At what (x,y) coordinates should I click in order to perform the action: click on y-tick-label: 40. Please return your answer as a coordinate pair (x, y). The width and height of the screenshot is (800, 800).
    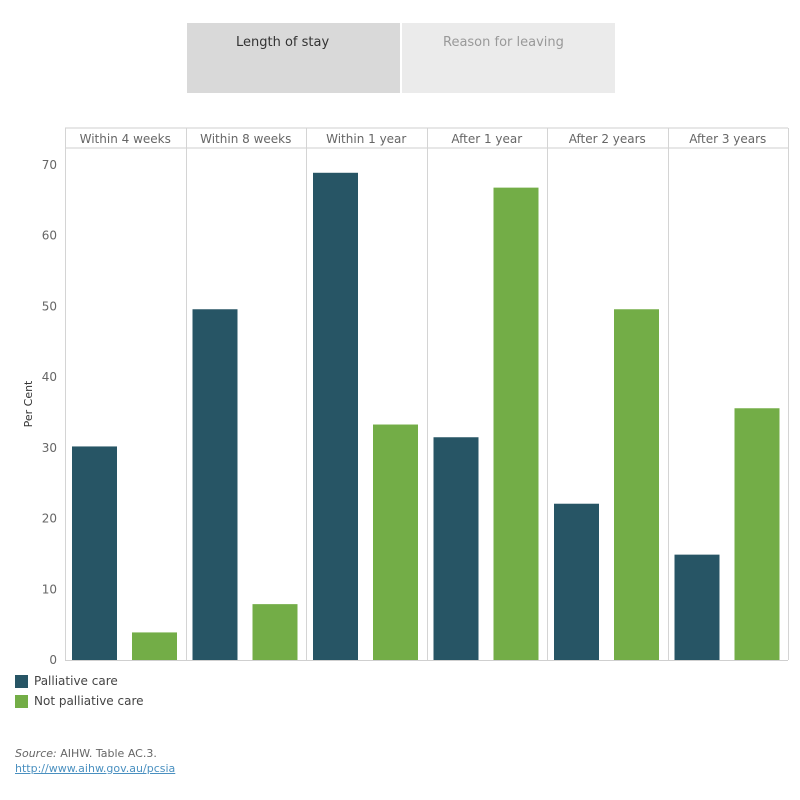
    Looking at the image, I should click on (49, 377).